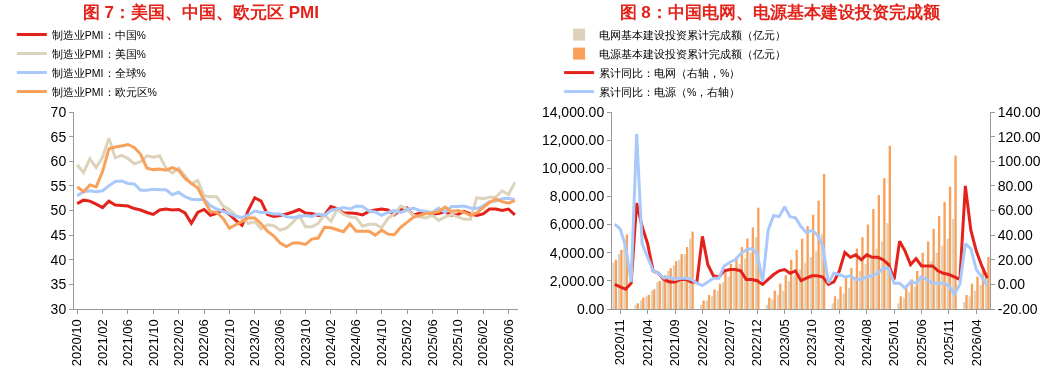 This screenshot has width=1060, height=387. I want to click on x-tick-label: 2025/11, so click(949, 342).